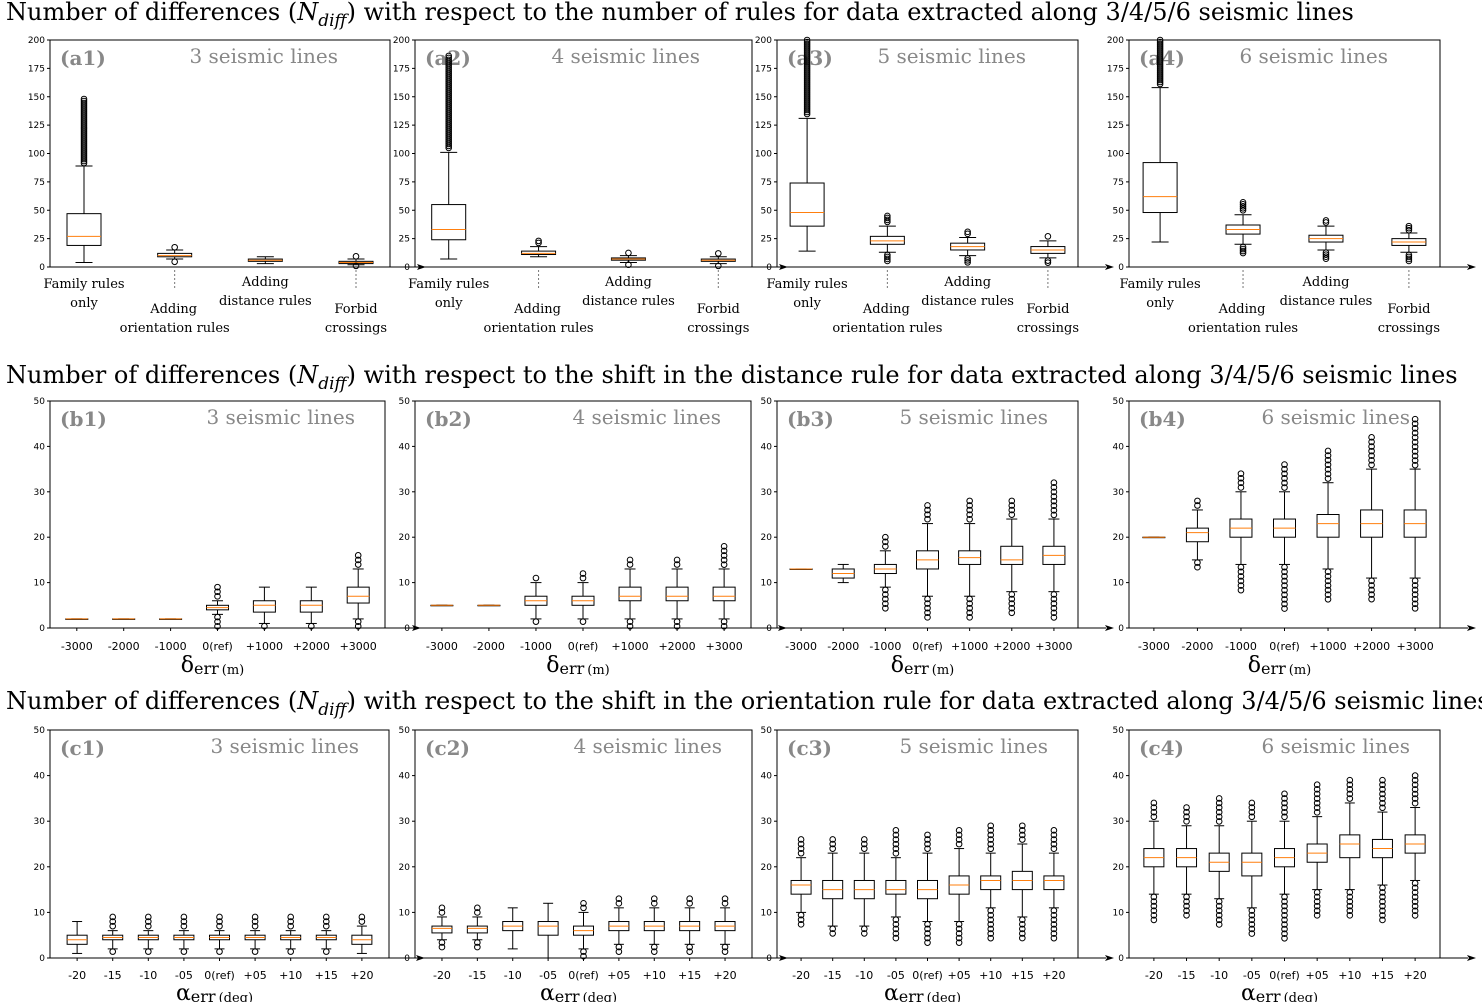 This screenshot has width=1482, height=1002. Describe the element at coordinates (171, 635) in the screenshot. I see `box-3: -1000` at that location.